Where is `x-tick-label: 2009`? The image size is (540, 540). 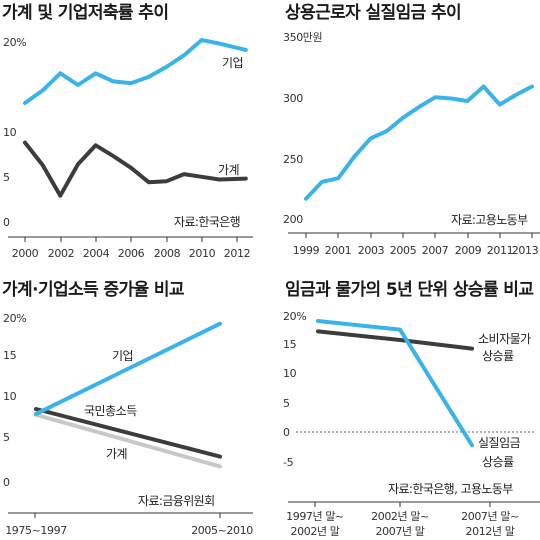
x-tick-label: 2009 is located at coordinates (468, 250).